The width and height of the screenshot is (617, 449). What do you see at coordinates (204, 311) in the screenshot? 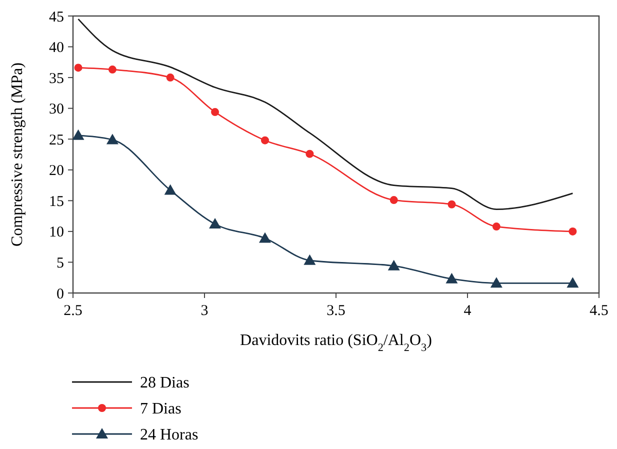
I see `x-tick-label: 3` at bounding box center [204, 311].